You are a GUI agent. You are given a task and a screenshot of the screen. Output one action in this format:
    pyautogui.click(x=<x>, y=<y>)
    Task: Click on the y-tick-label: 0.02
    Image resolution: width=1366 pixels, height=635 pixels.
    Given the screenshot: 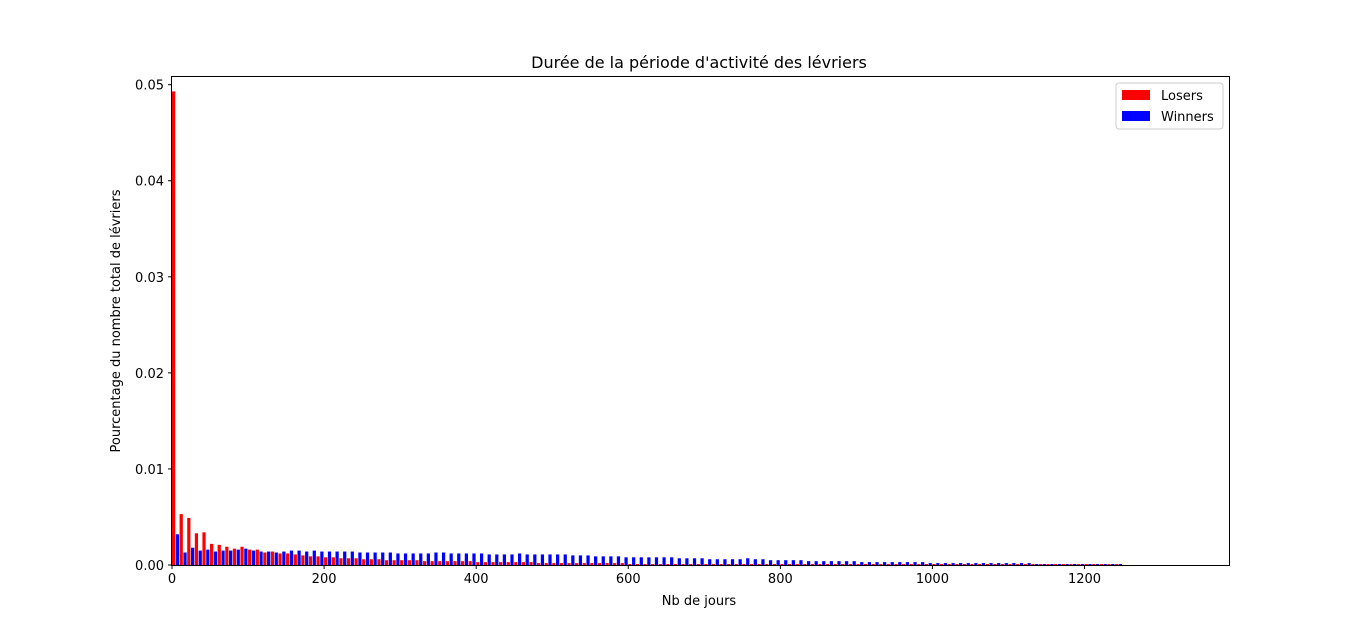 What is the action you would take?
    pyautogui.click(x=149, y=374)
    